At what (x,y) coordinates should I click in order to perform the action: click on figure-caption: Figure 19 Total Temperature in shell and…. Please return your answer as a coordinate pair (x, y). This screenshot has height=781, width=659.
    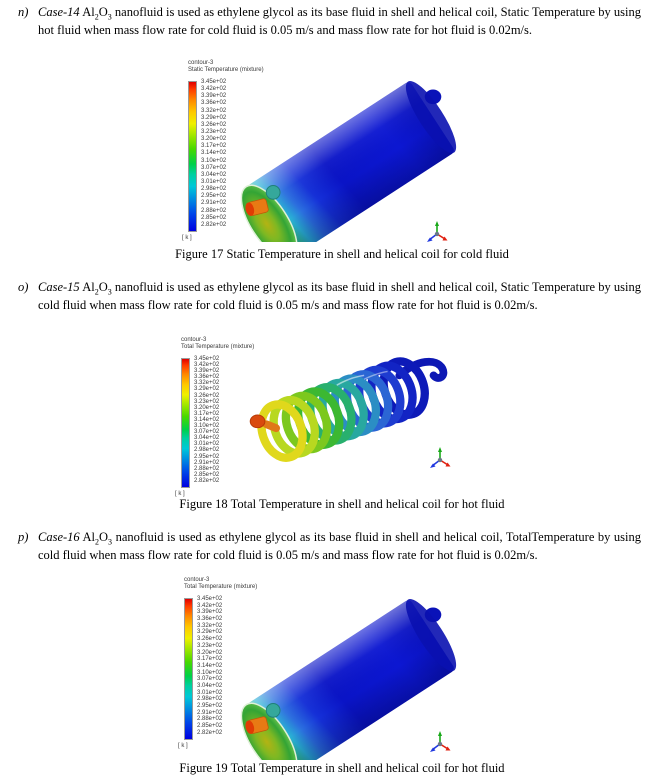
    Looking at the image, I should click on (342, 768).